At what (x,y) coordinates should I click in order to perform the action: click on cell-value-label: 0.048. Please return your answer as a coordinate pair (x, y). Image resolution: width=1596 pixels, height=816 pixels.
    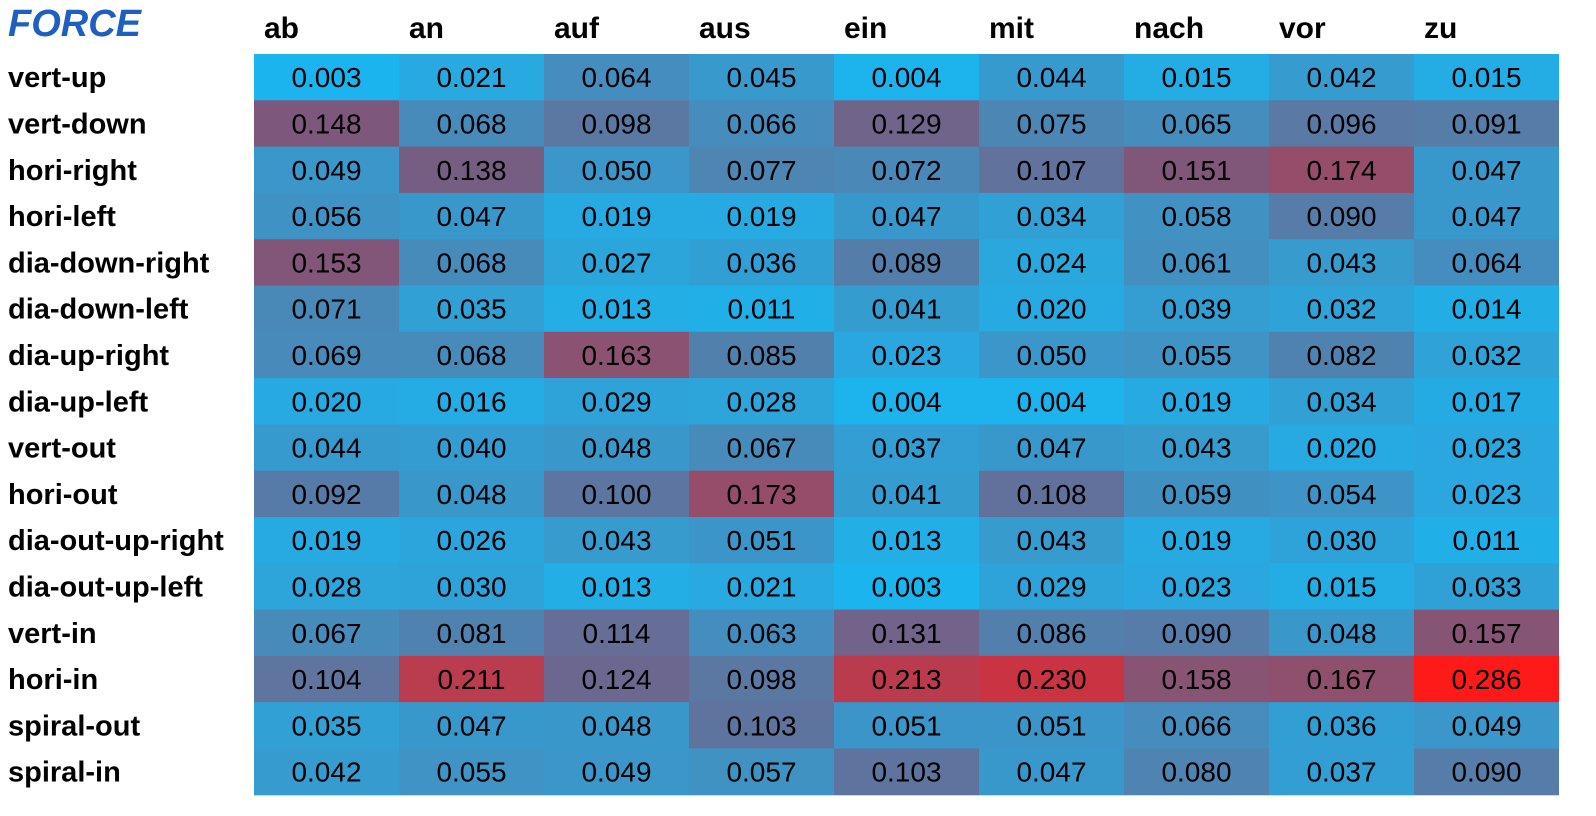
    Looking at the image, I should click on (616, 448).